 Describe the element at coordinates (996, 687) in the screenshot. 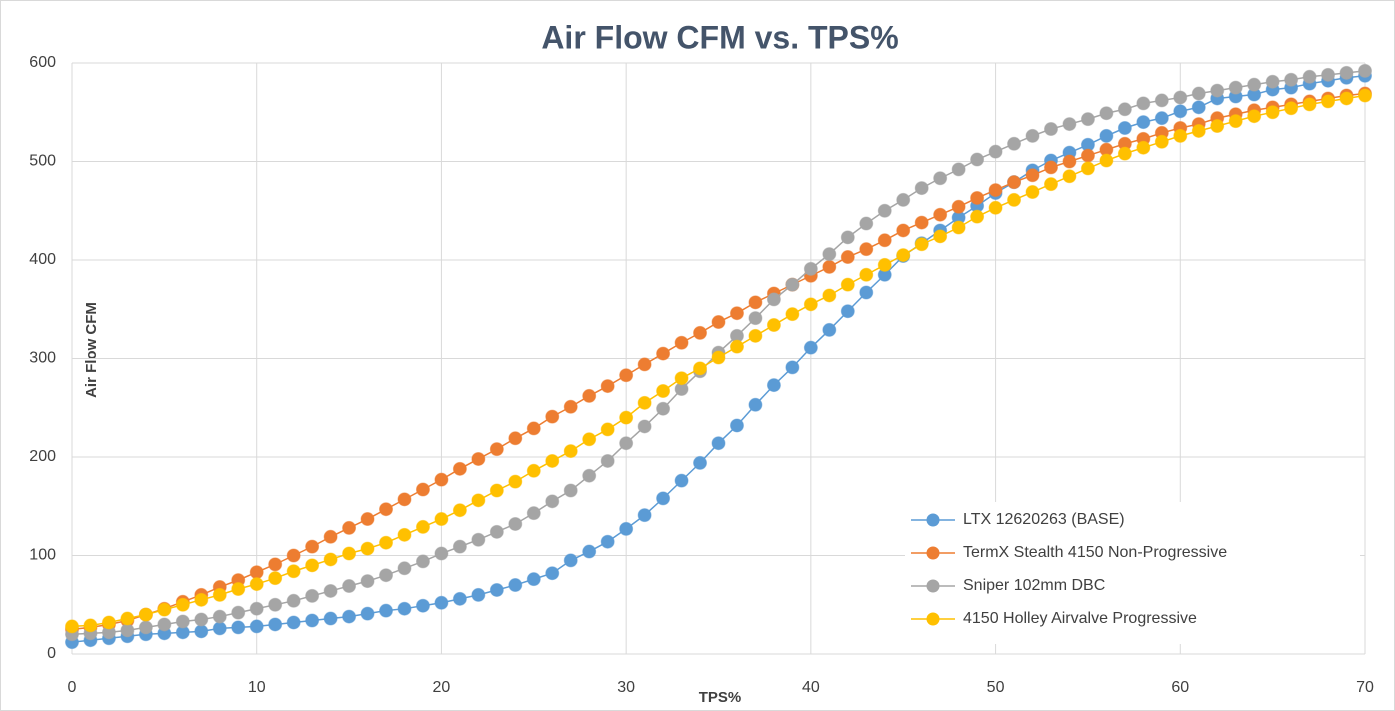

I see `x-tick-label: 50` at that location.